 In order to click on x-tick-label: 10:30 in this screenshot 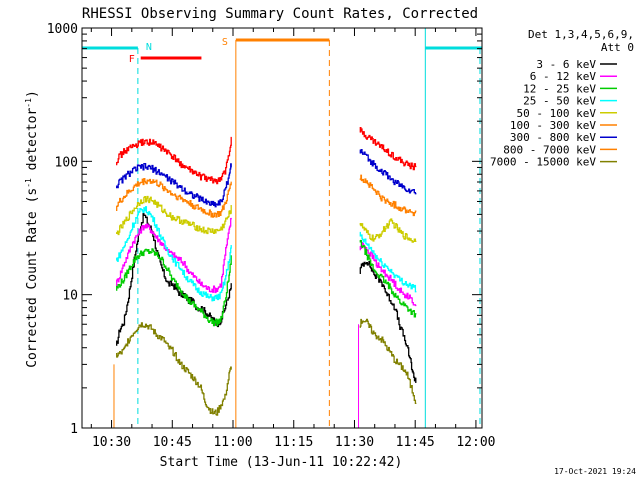, I will do `click(111, 442)`.